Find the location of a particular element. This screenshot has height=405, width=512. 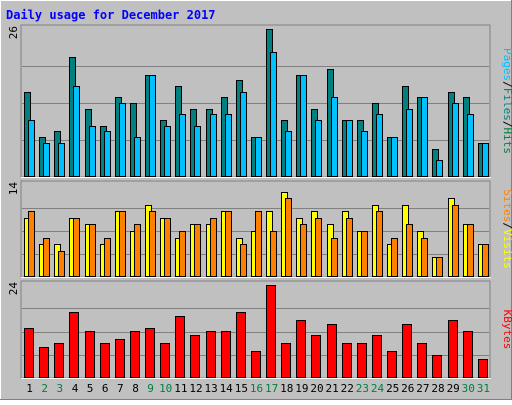

day-label-28: 28 is located at coordinates (437, 388).